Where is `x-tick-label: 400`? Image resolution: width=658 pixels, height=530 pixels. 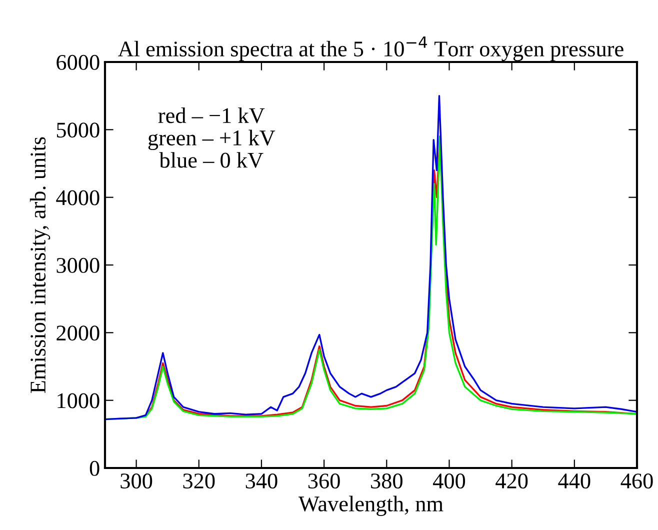
x-tick-label: 400 is located at coordinates (449, 481).